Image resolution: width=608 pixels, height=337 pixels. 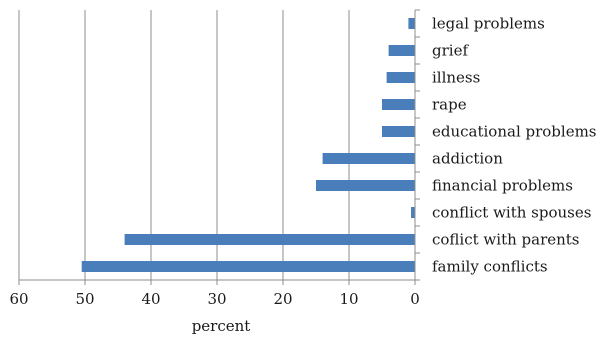 I want to click on x-tick-label-40: 40, so click(x=150, y=299).